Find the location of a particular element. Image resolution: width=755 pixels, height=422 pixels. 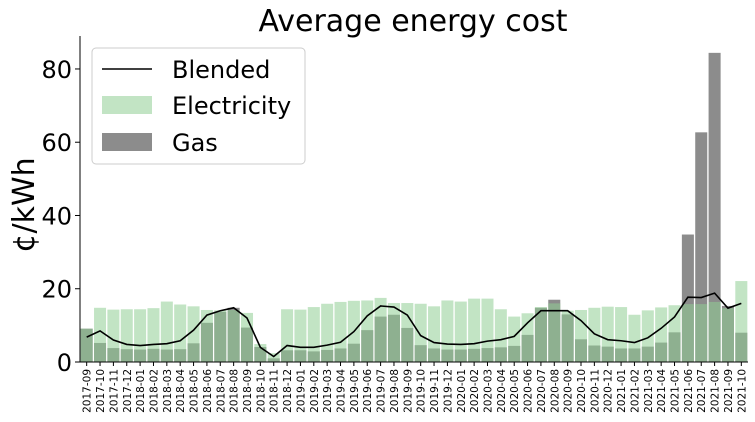

y-tick-label: 60 is located at coordinates (56, 143).